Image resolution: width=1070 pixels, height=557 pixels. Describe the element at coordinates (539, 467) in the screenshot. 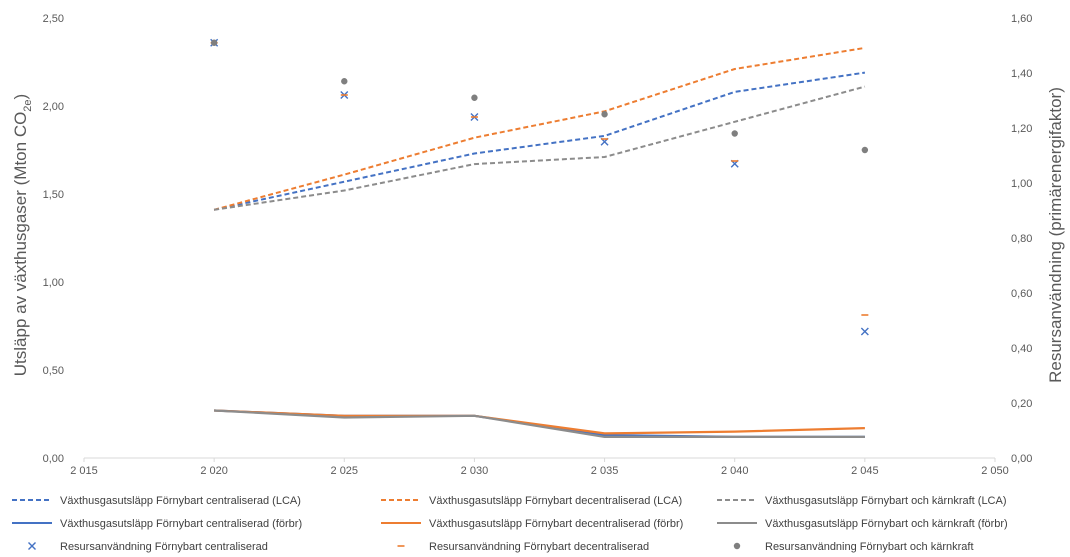

I see `x-ticks: 2 015 2 020 2 025 2 030 2 035 2 040 2 045 2 050` at that location.